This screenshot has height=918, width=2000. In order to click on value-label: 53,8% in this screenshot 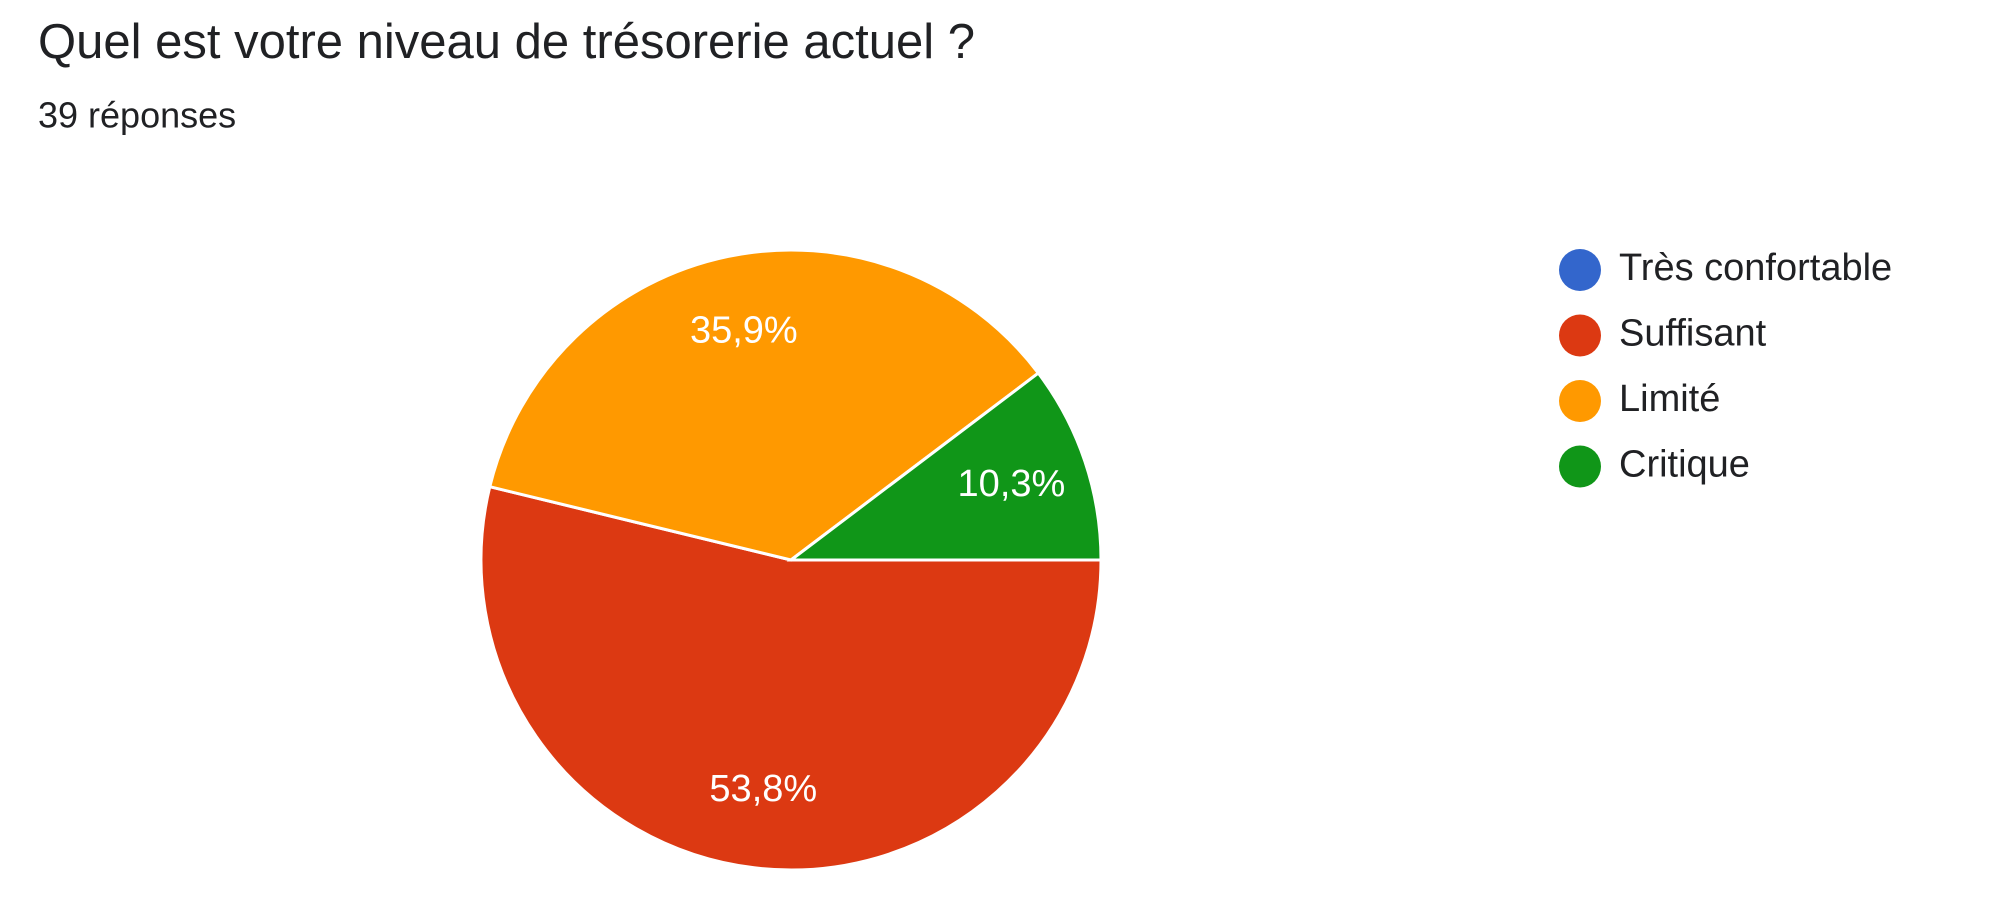, I will do `click(763, 789)`.